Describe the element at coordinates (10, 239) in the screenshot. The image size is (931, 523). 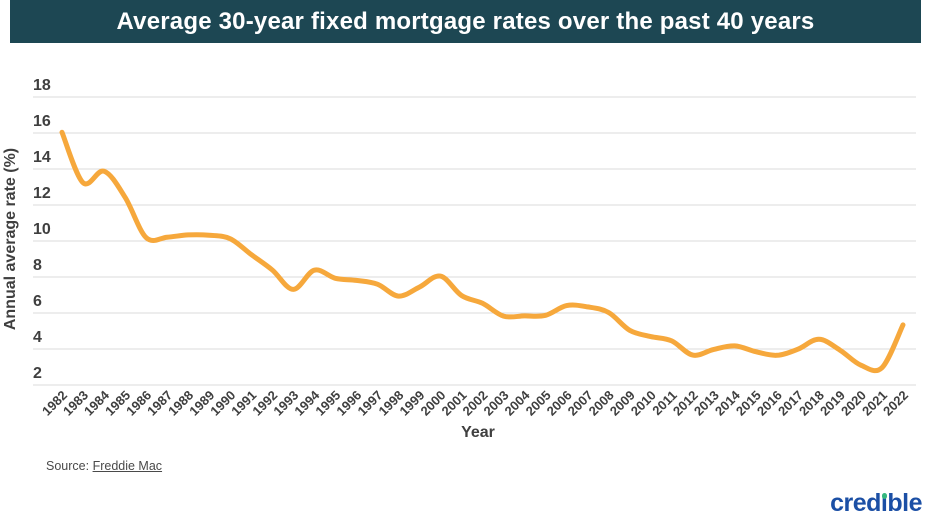
I see `y-axis-title: Annual average rate (%)` at that location.